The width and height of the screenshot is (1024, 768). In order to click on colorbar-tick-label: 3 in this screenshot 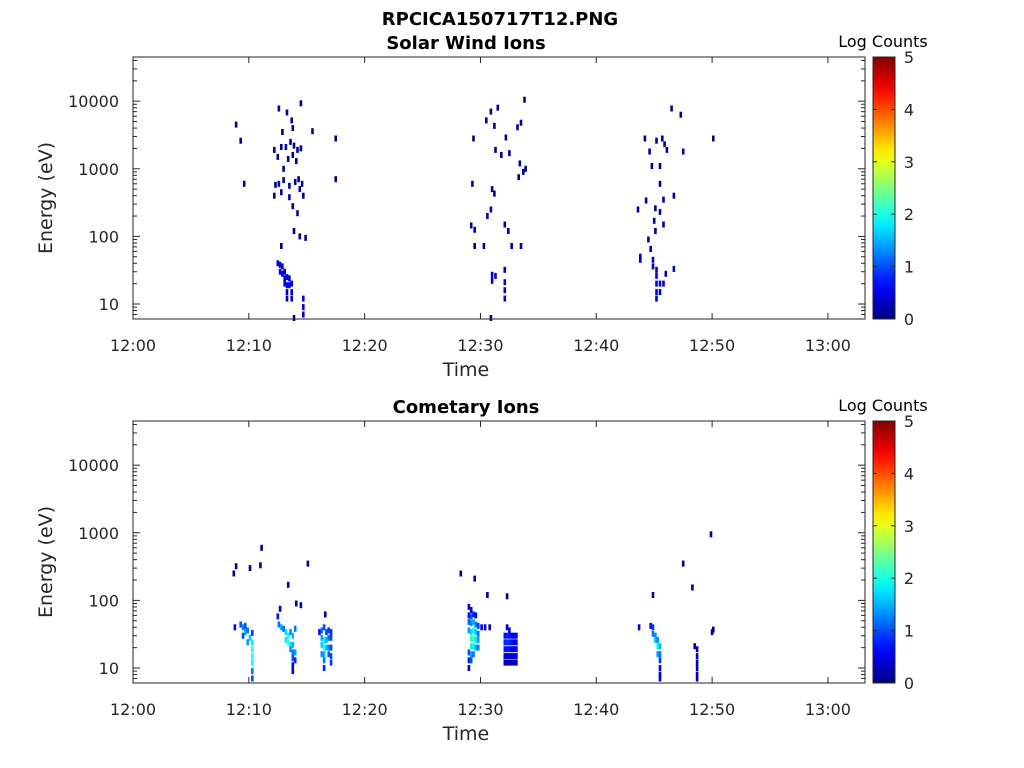, I will do `click(909, 526)`.